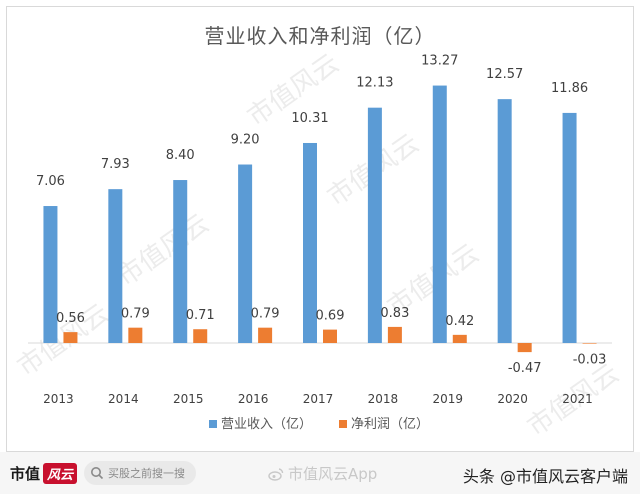 The width and height of the screenshot is (640, 494). What do you see at coordinates (123, 399) in the screenshot?
I see `x-tick-label: 2014` at bounding box center [123, 399].